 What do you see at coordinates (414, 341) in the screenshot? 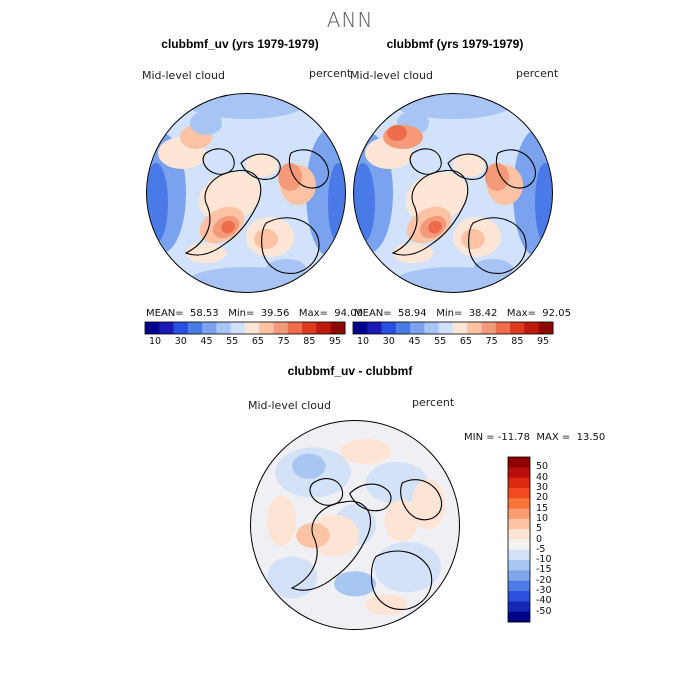
I see `panel2-colorbar-tick-label: 45` at bounding box center [414, 341].